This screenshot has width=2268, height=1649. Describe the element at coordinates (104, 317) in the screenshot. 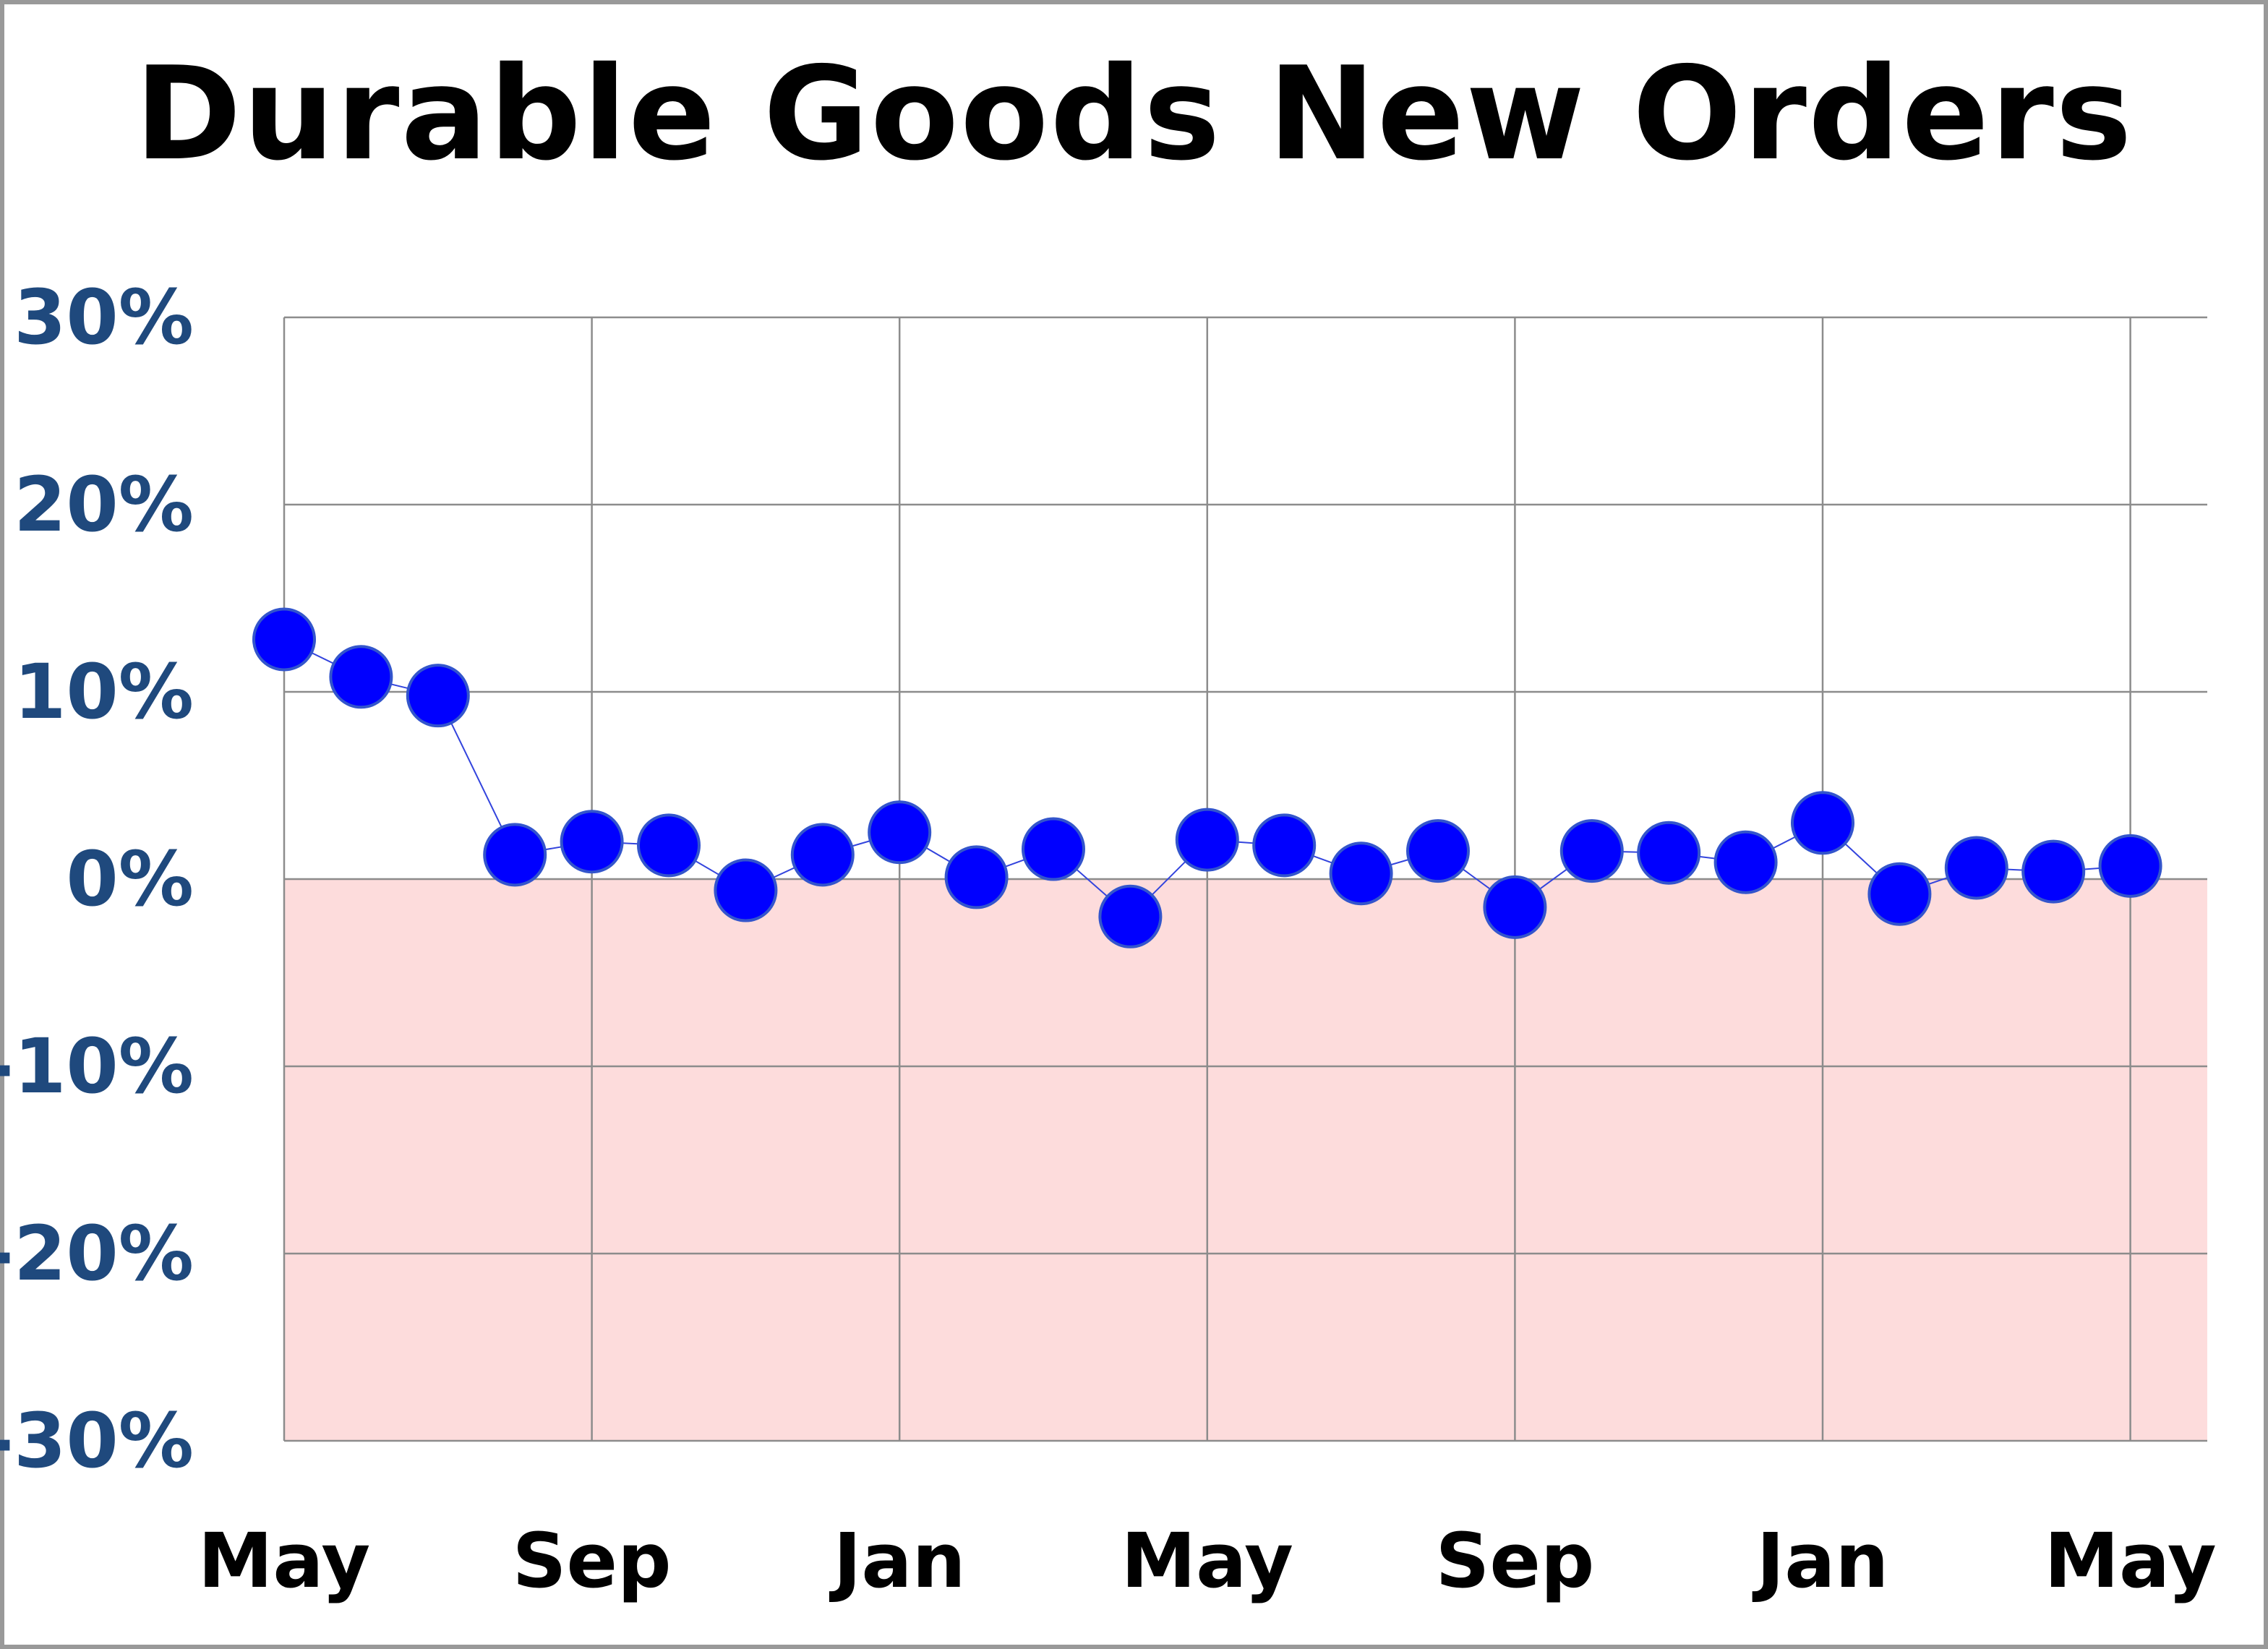

I see `y-tick-label: 30%` at that location.